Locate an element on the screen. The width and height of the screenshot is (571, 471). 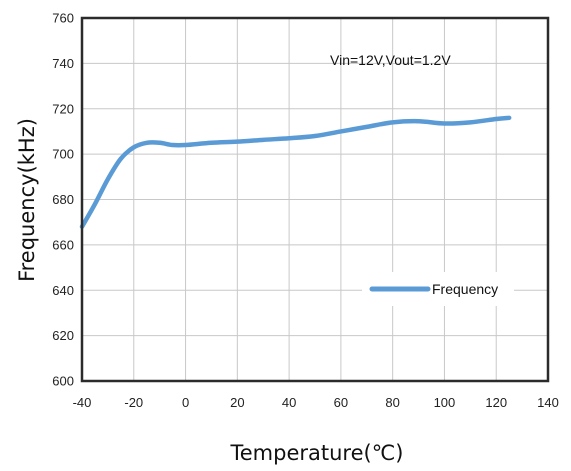
y-axis-title: Frequency(kHz) is located at coordinates (27, 200).